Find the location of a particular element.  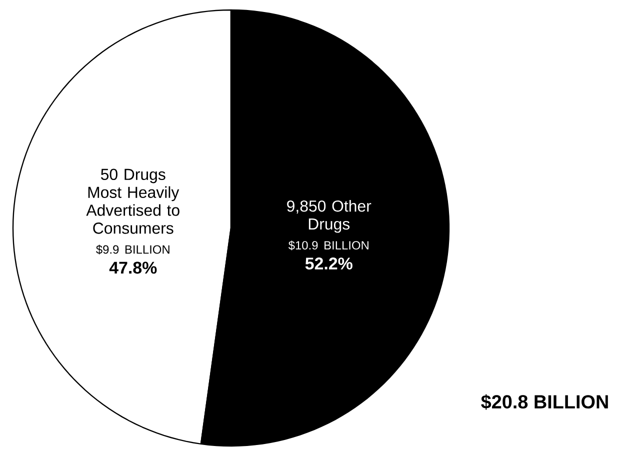

slice-label: 9,850 Other Drugs is located at coordinates (329, 216).